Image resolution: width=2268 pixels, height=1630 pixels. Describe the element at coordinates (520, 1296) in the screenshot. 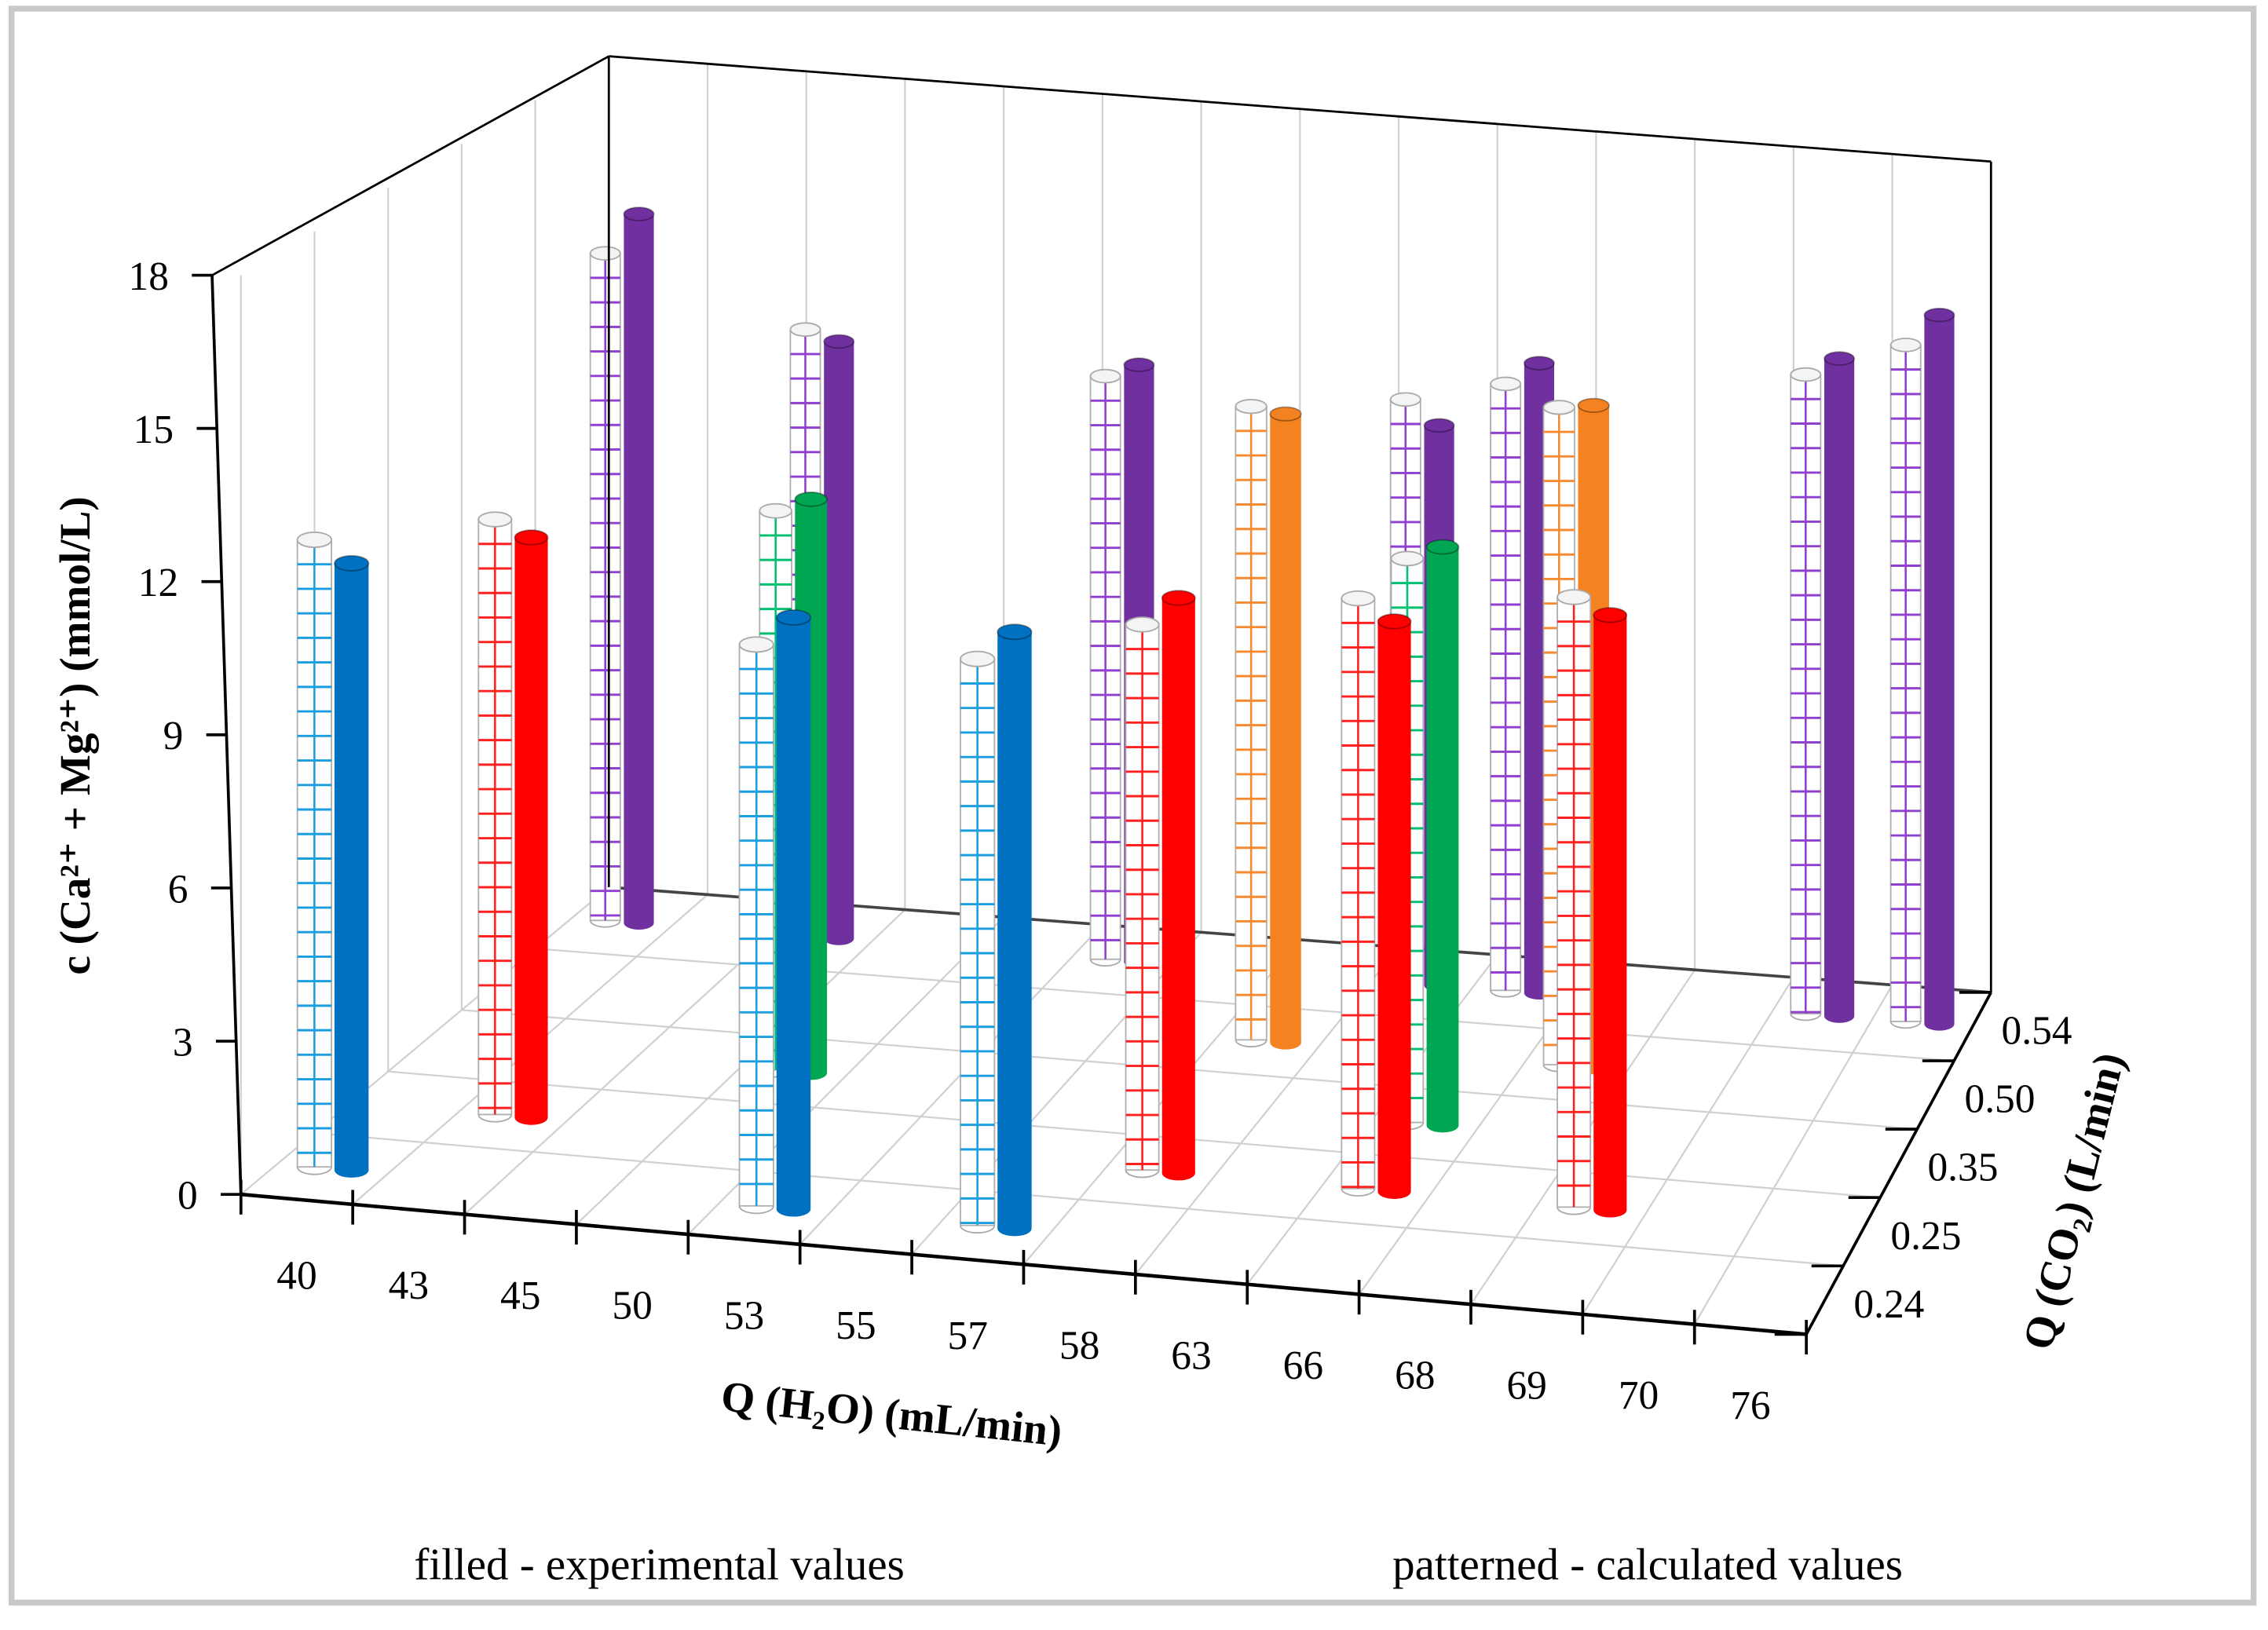

I see `x-tick-label: 45` at that location.